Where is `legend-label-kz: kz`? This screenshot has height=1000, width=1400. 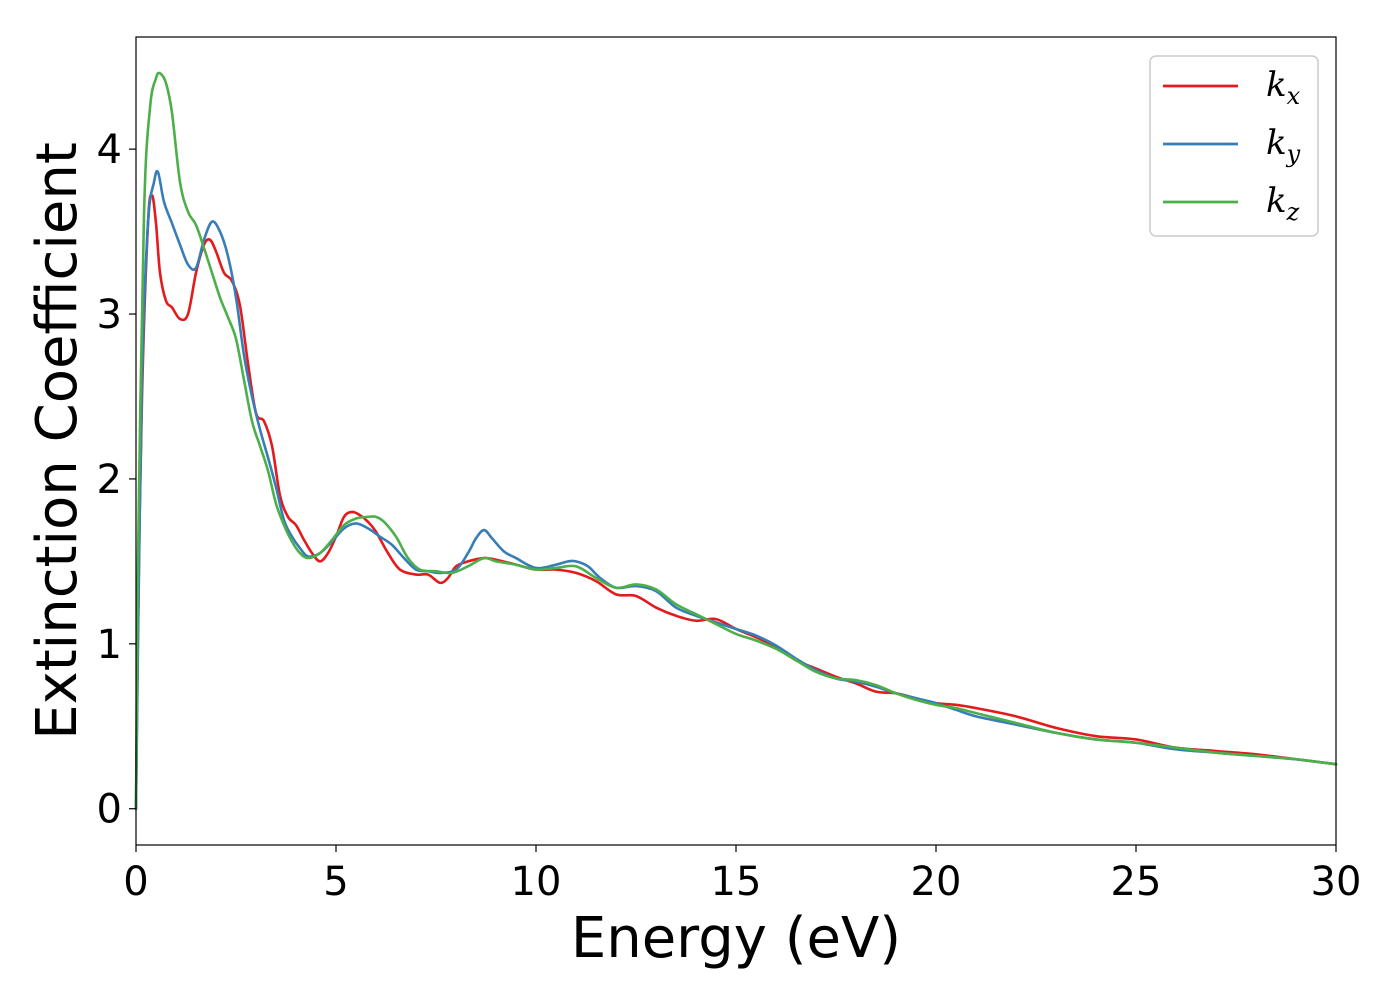 legend-label-kz: kz is located at coordinates (1283, 203).